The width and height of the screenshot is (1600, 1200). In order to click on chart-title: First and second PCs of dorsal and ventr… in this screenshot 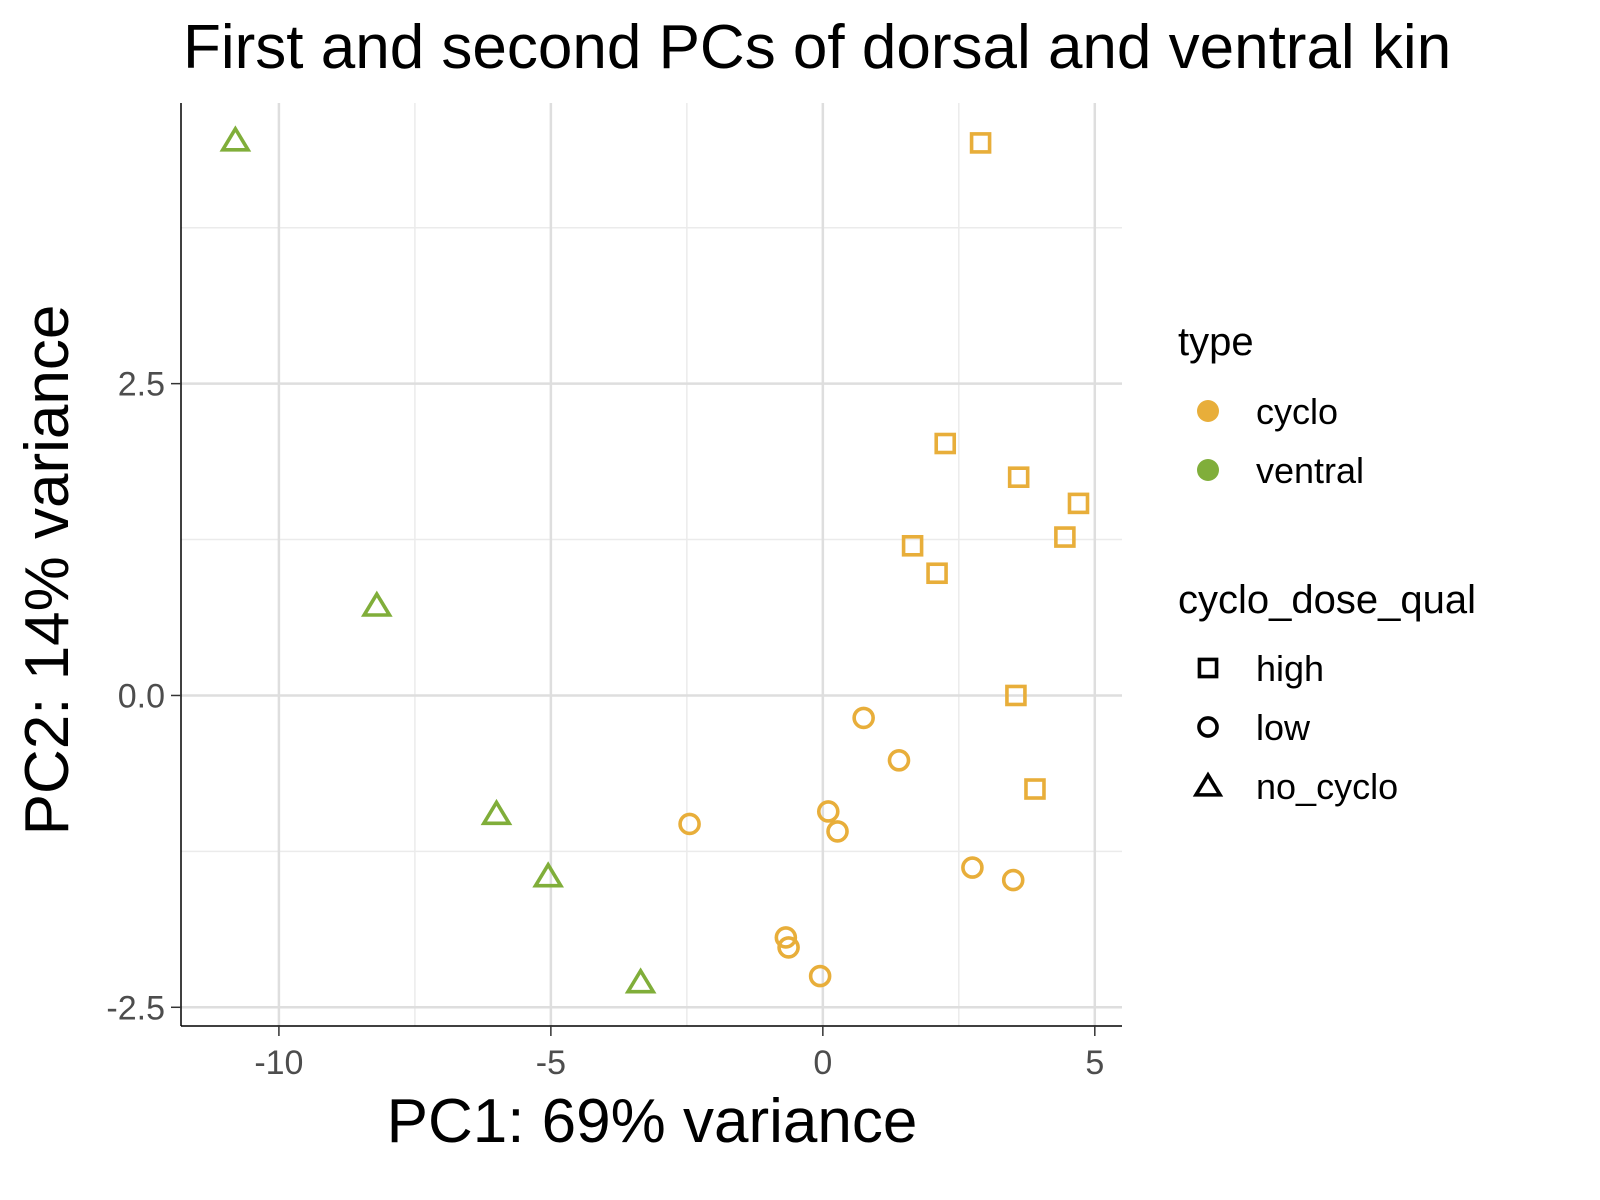, I will do `click(817, 47)`.